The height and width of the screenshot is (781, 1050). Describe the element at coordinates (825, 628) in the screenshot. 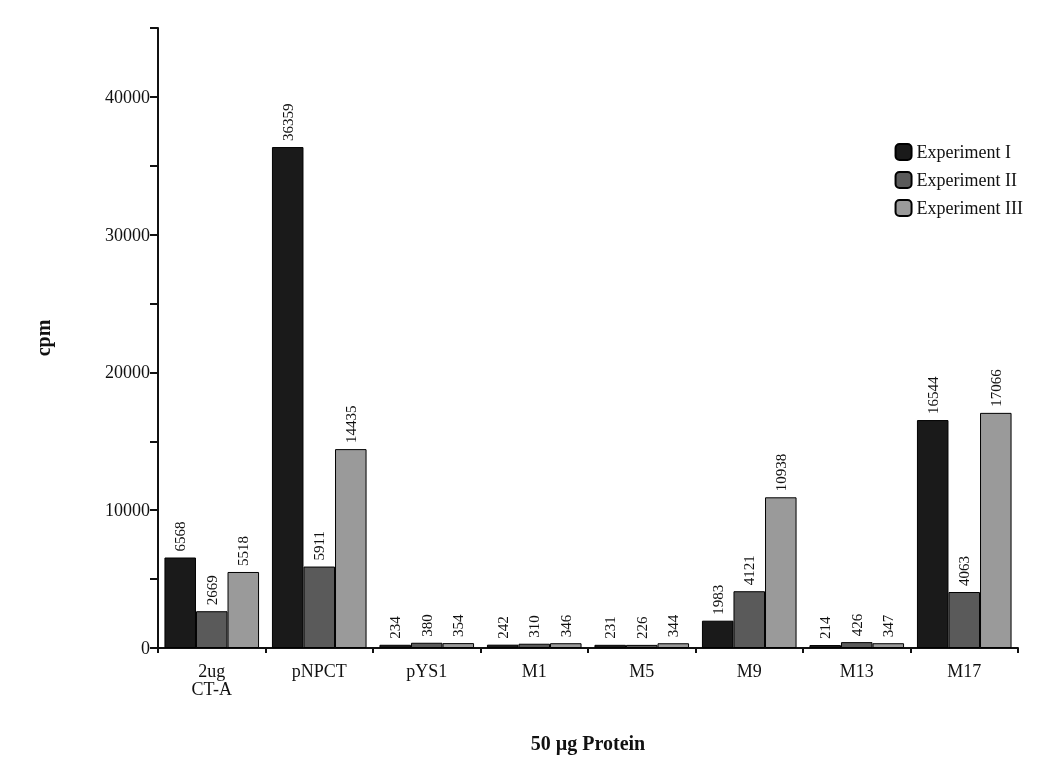

I see `data-label: 214` at that location.